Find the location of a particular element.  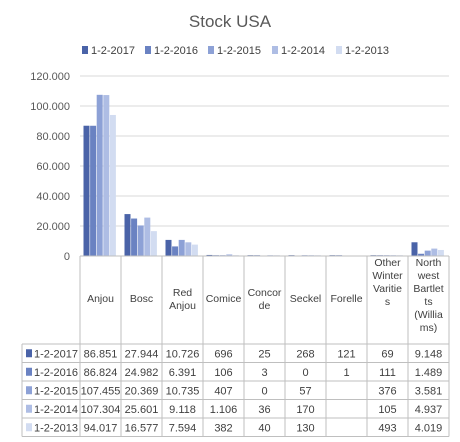

row-label-1-2-2013: 1-2-2013 is located at coordinates (56, 428).